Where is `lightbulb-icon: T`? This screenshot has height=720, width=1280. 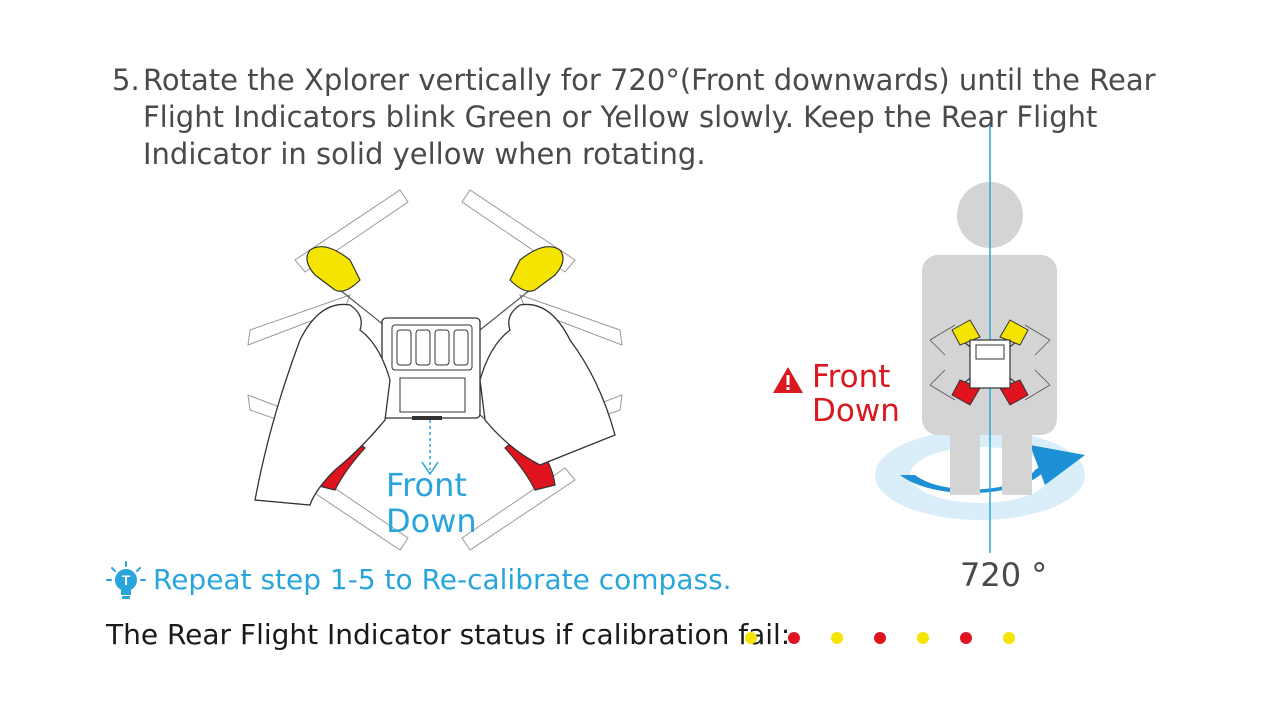 lightbulb-icon: T is located at coordinates (126, 580).